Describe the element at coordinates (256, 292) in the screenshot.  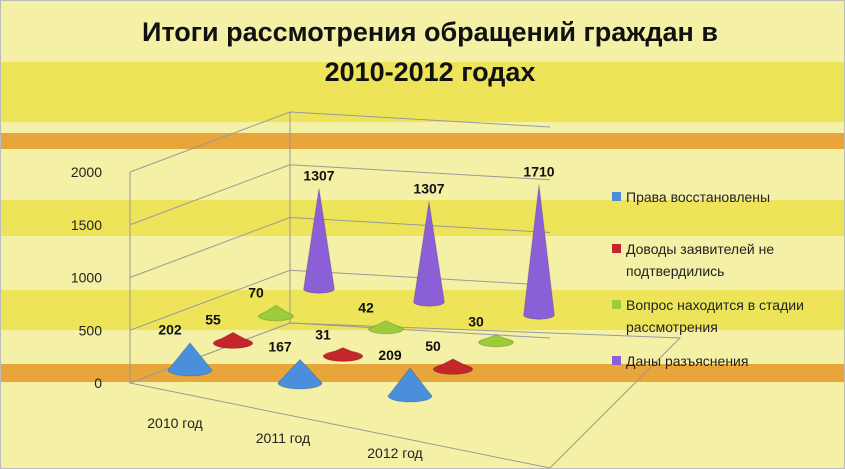
I see `data-label: 70` at that location.